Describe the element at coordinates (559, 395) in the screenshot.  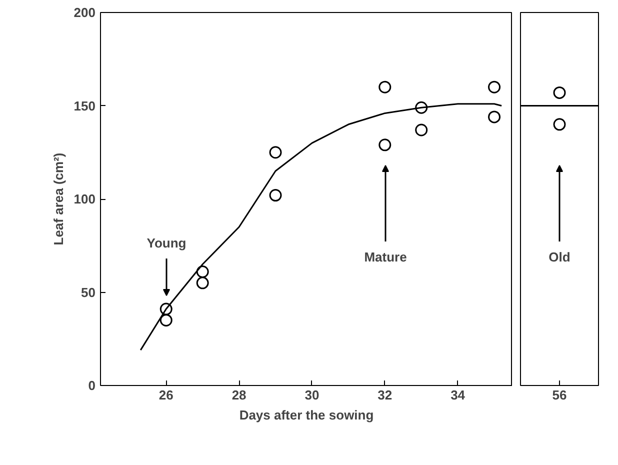
I see `x-tick-label: 56` at that location.